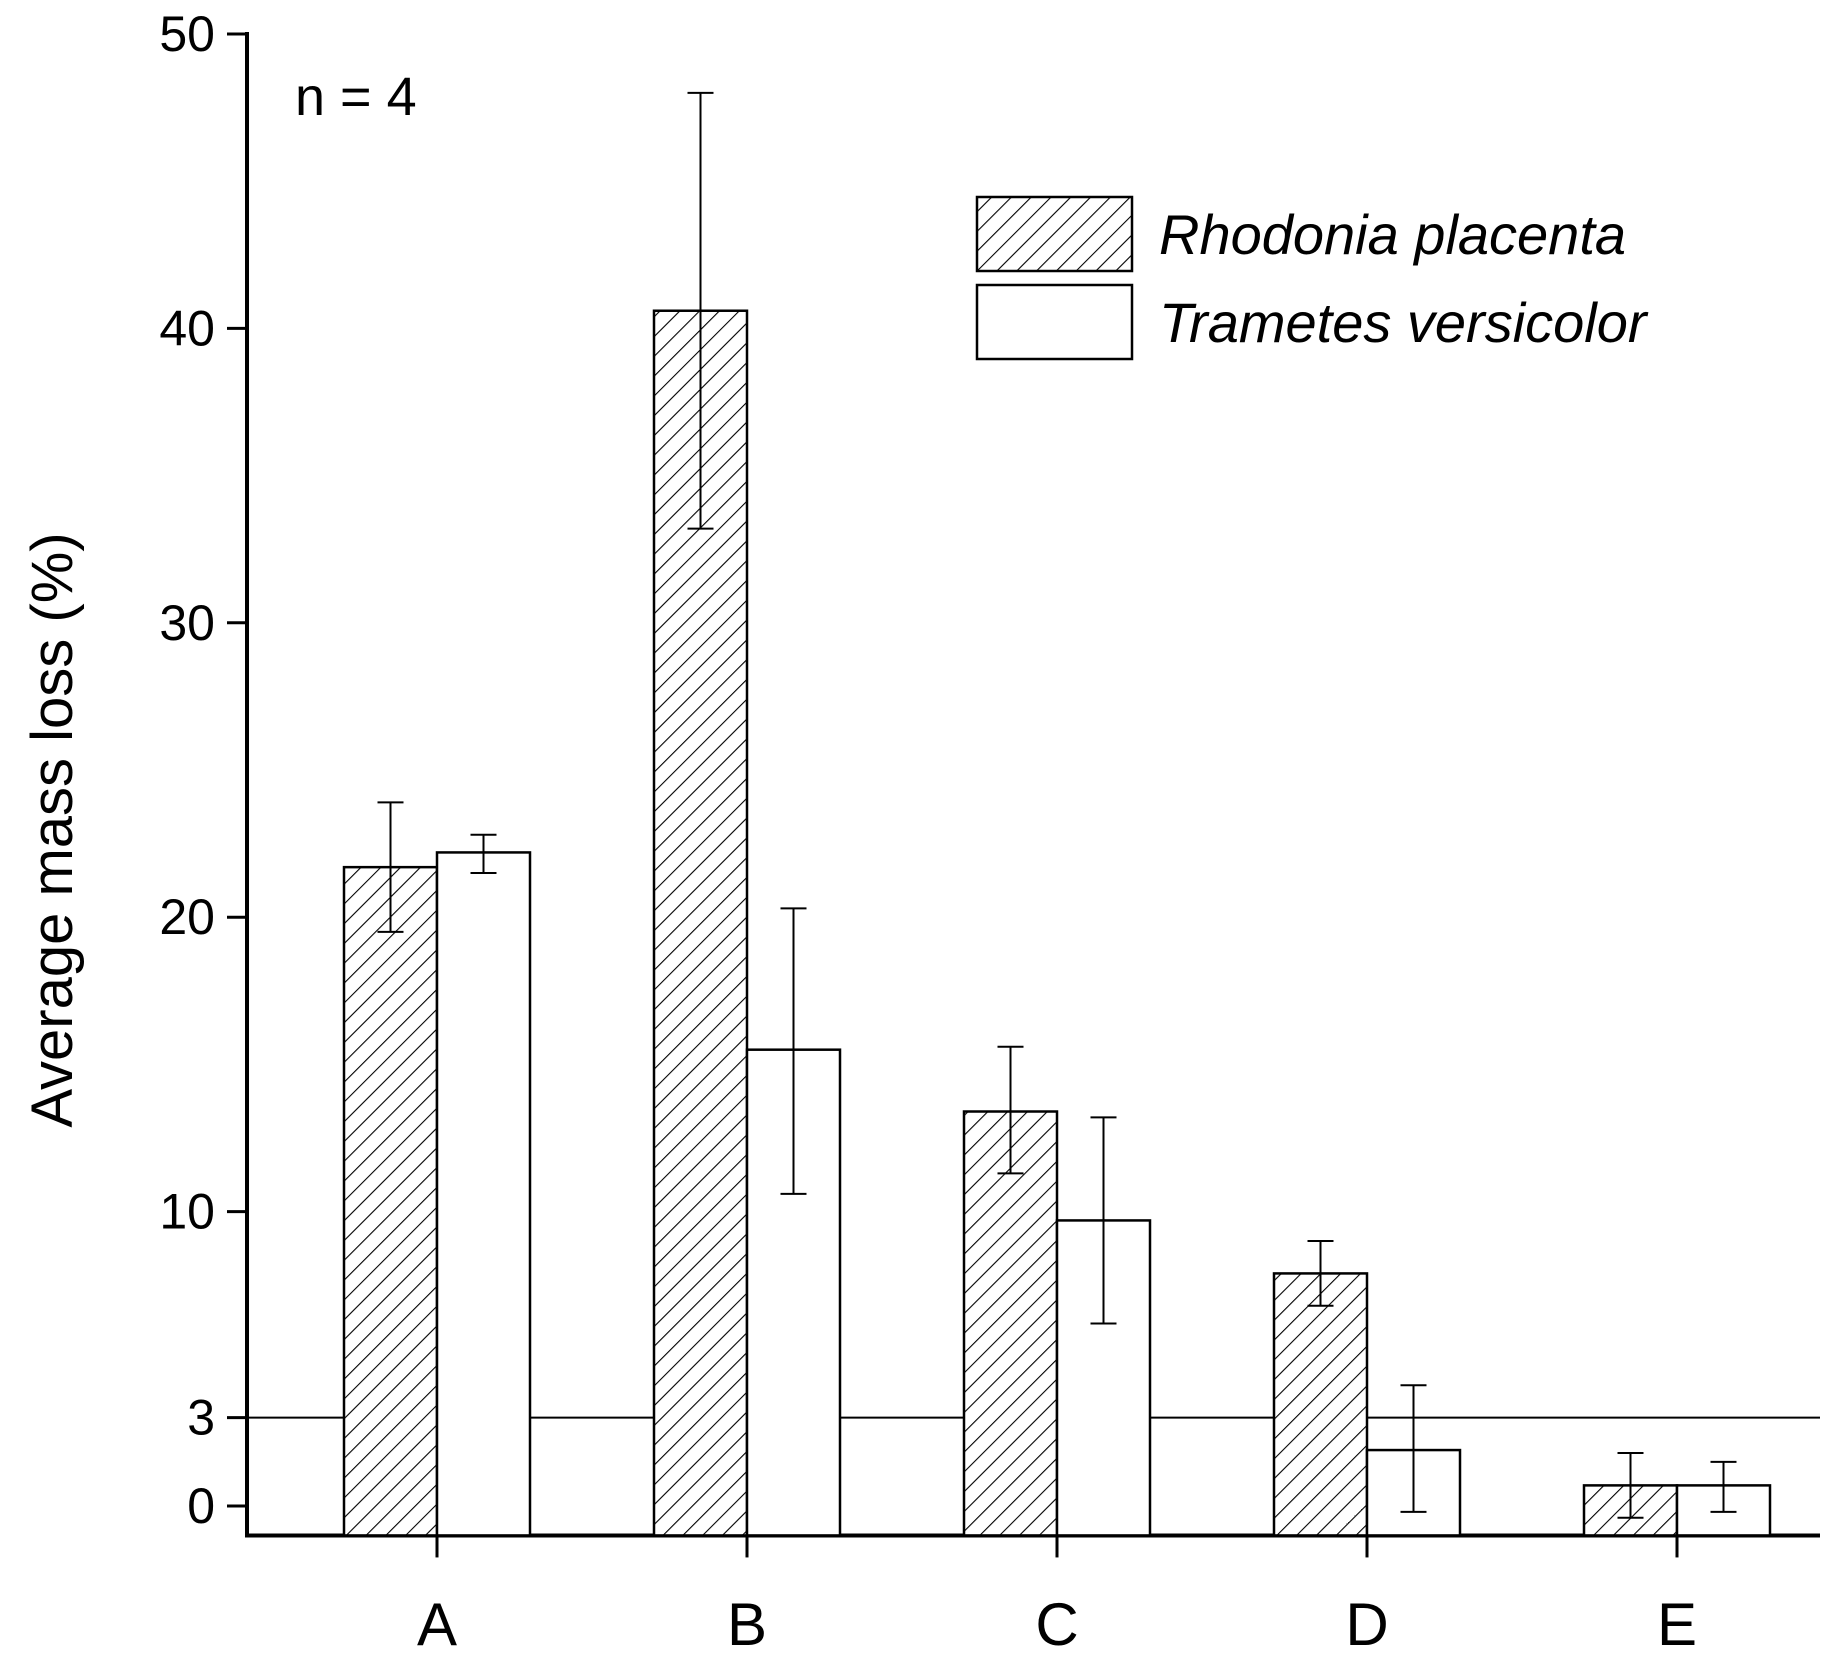 This screenshot has width=1833, height=1668. What do you see at coordinates (52, 829) in the screenshot?
I see `y-axis-title: Average mass loss (%)` at bounding box center [52, 829].